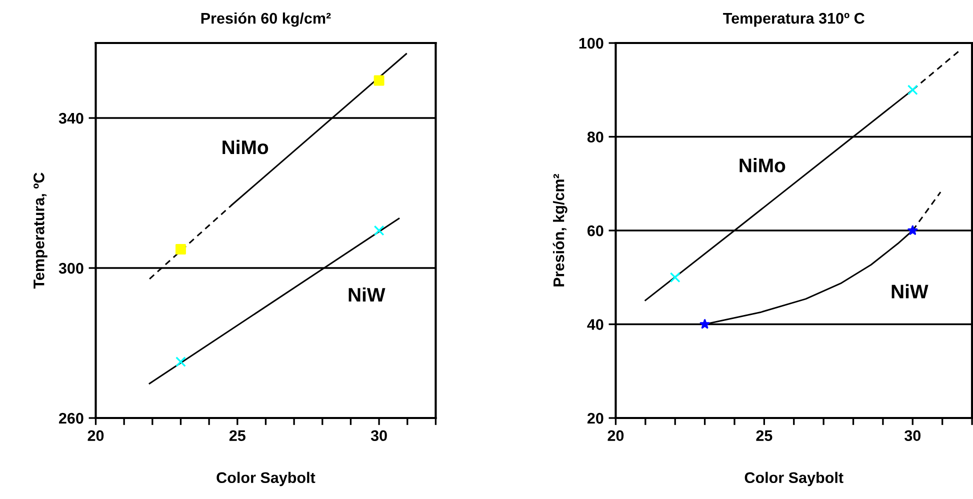 The width and height of the screenshot is (973, 499). Describe the element at coordinates (595, 324) in the screenshot. I see `y-tick-label: 40` at that location.